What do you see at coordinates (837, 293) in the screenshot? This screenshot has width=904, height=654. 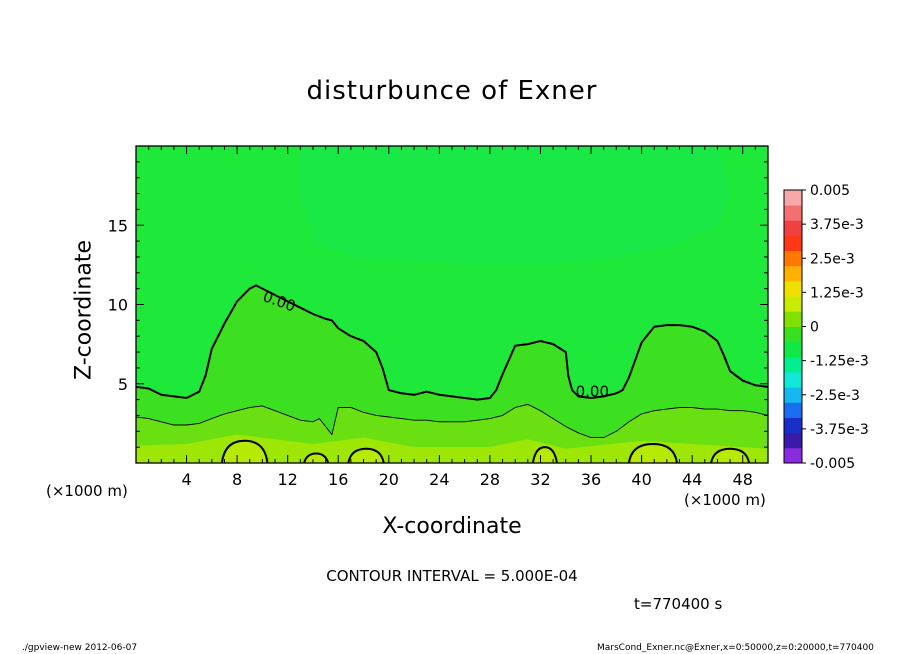 I see `colorbar-label: 1.25e-3` at bounding box center [837, 293].